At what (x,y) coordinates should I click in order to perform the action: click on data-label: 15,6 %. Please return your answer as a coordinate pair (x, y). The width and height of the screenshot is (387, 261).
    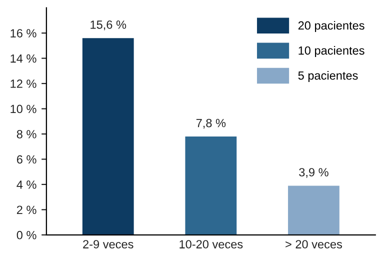
    Looking at the image, I should click on (108, 25).